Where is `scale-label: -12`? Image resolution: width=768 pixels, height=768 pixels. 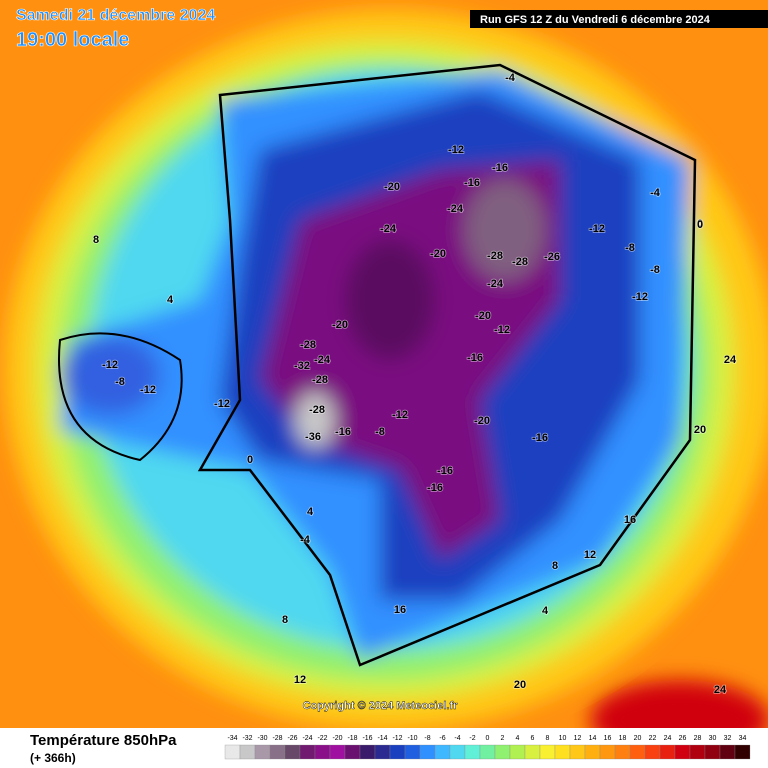 scale-label: -12 is located at coordinates (397, 738).